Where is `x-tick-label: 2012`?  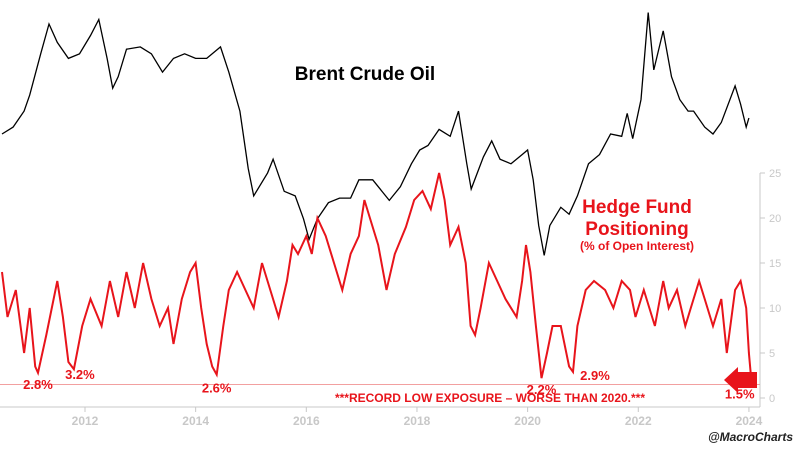 x-tick-label: 2012 is located at coordinates (85, 421).